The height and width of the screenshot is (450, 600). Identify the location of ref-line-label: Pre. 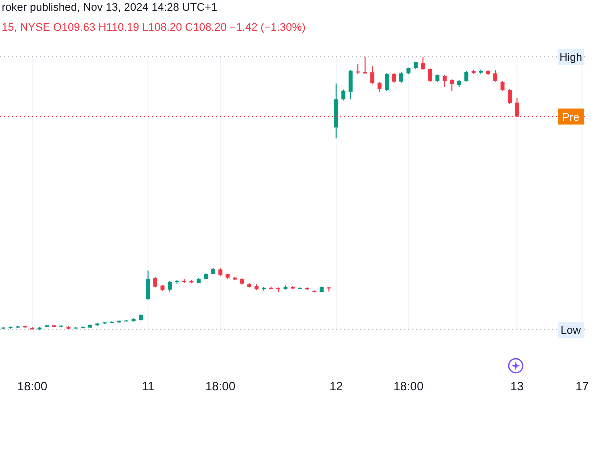
(571, 118).